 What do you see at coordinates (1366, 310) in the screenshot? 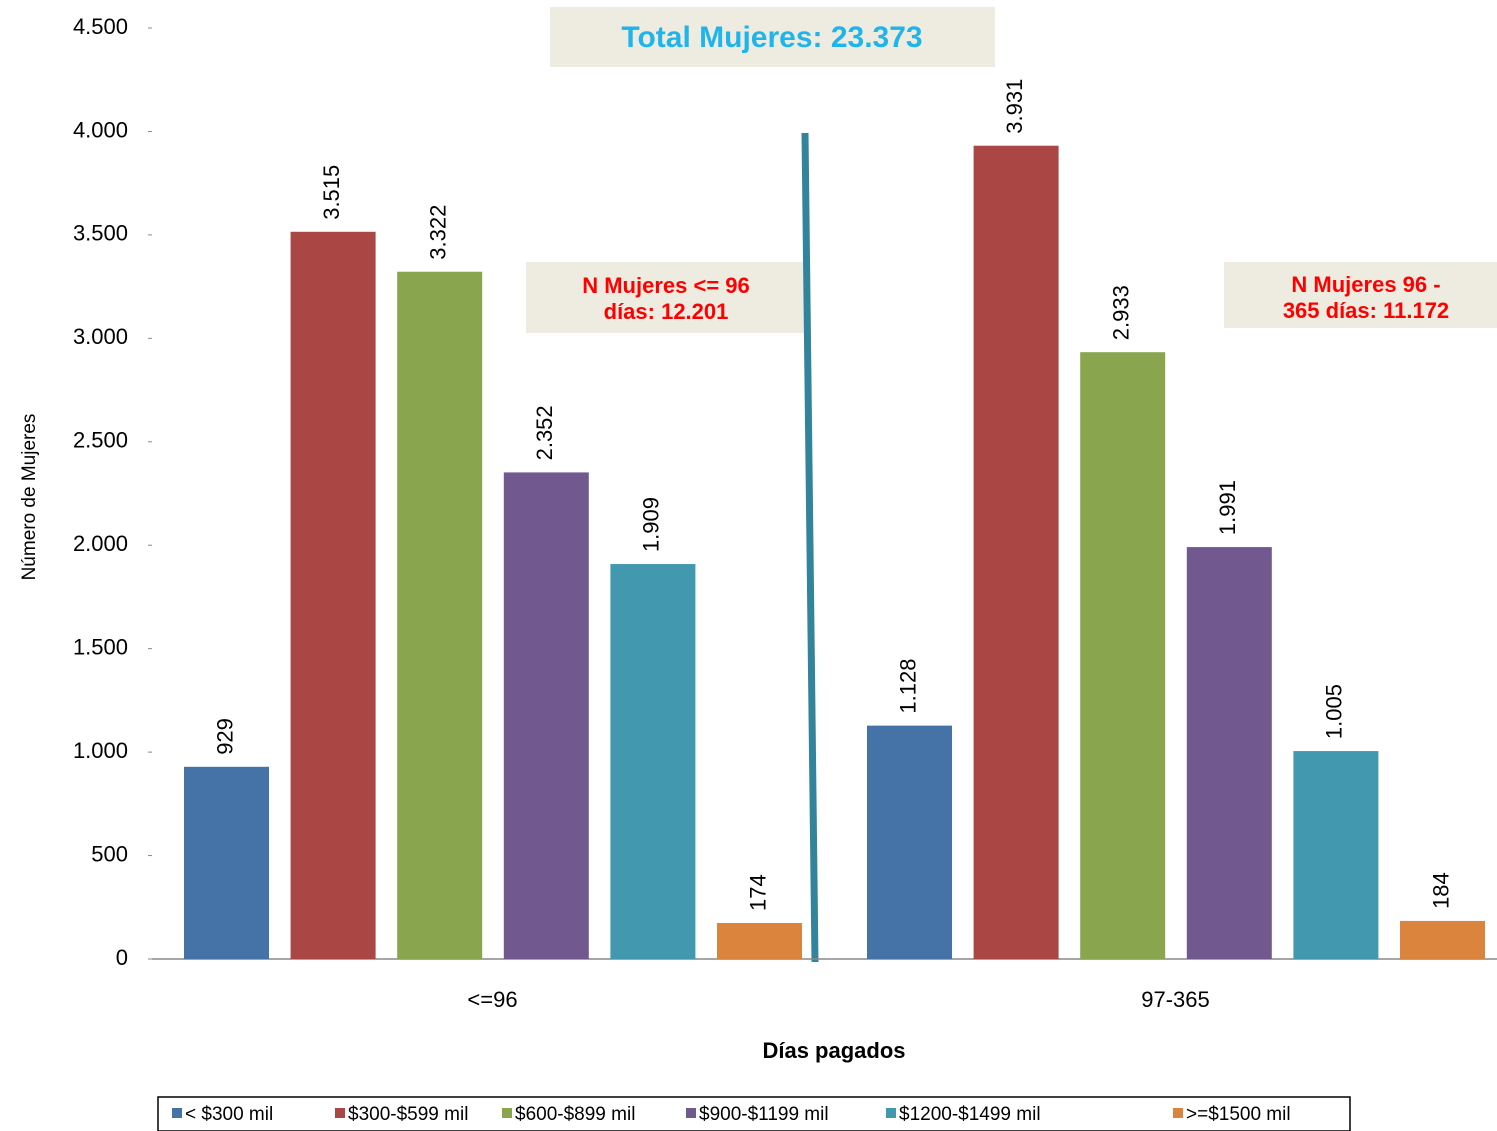
I see `annotation: 365 días: 11.172` at bounding box center [1366, 310].